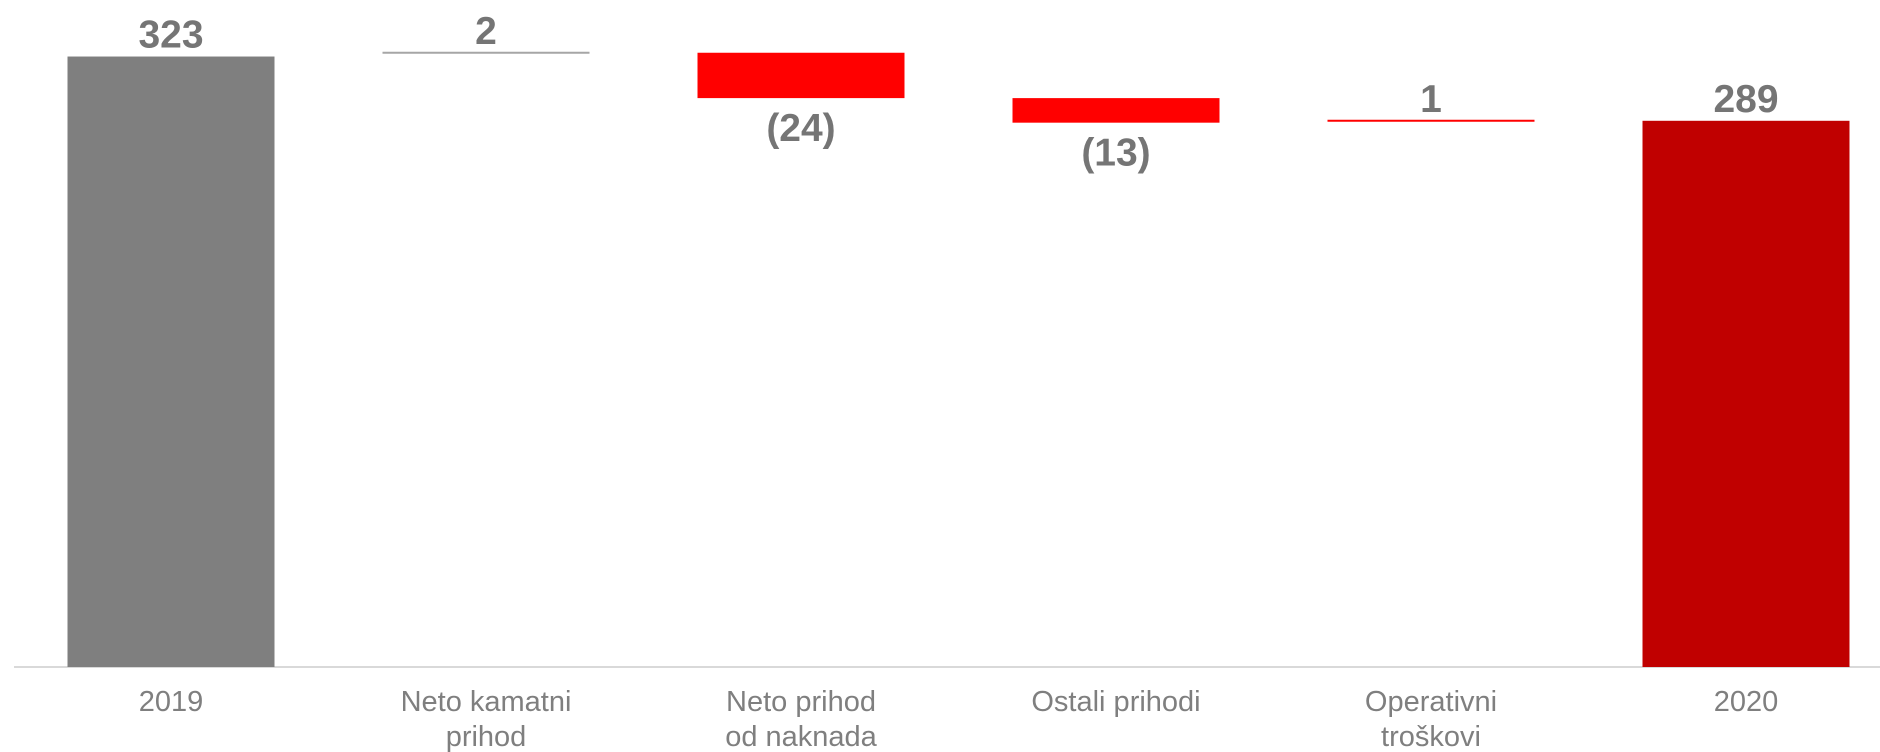  I want to click on category-label-operativni-troškovi: Operativni troškovi, so click(1431, 719).